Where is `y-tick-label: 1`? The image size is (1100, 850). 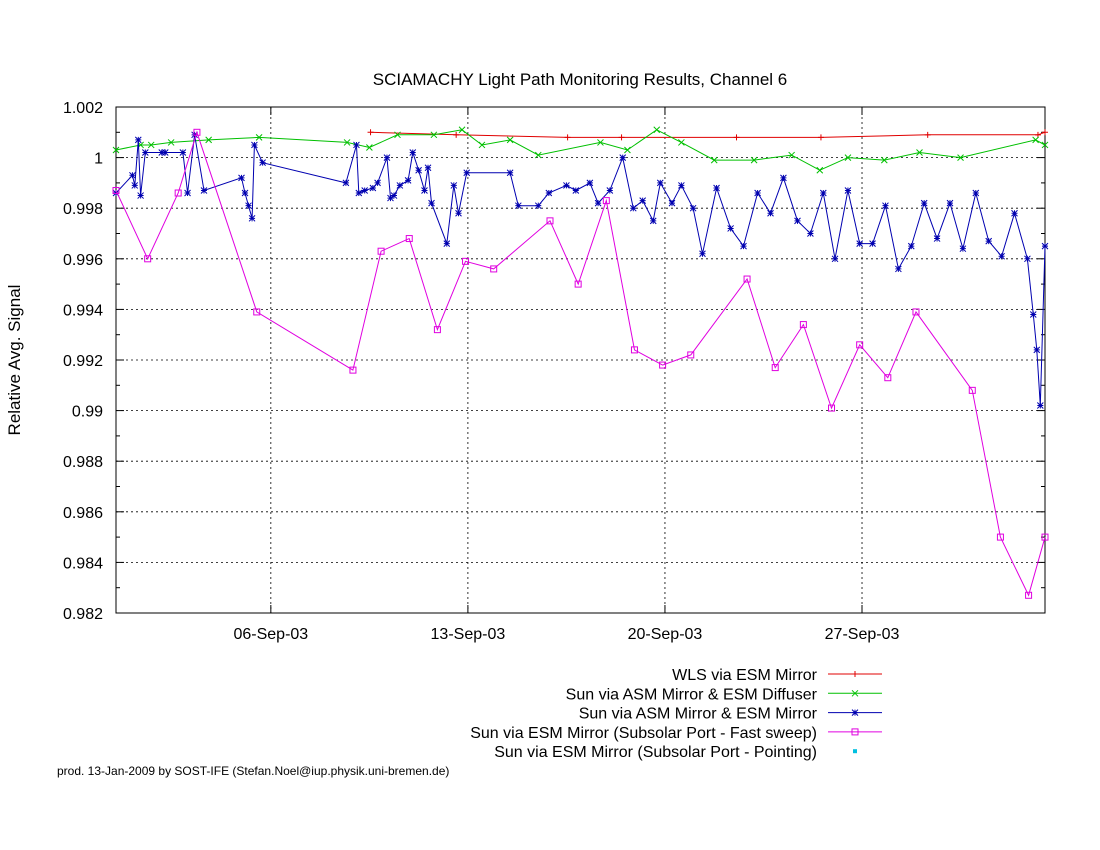
y-tick-label: 1 is located at coordinates (98, 159).